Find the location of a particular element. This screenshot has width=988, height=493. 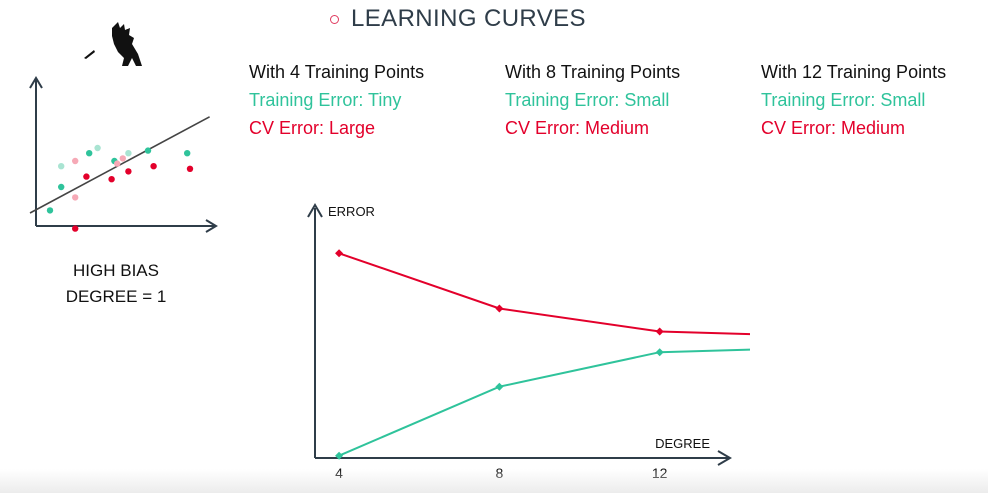

bullet-icon is located at coordinates (334, 19).